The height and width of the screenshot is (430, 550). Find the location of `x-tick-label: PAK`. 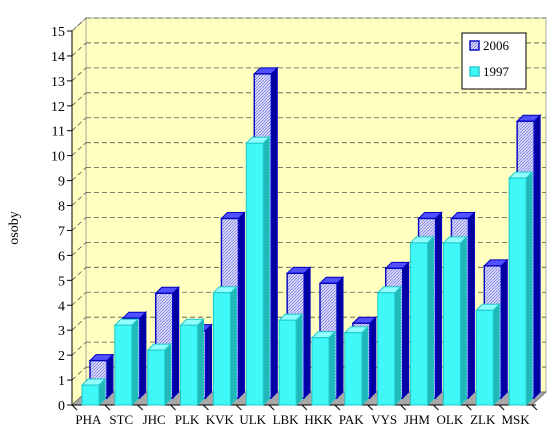

x-tick-label: PAK is located at coordinates (351, 419).